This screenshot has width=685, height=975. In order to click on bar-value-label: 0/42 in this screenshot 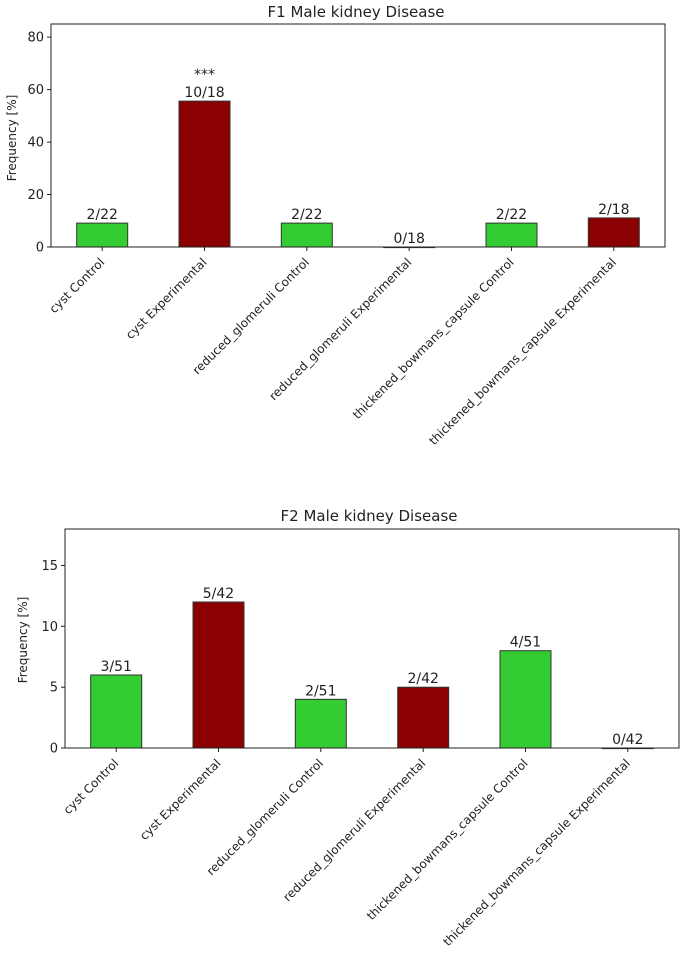, I will do `click(627, 740)`.